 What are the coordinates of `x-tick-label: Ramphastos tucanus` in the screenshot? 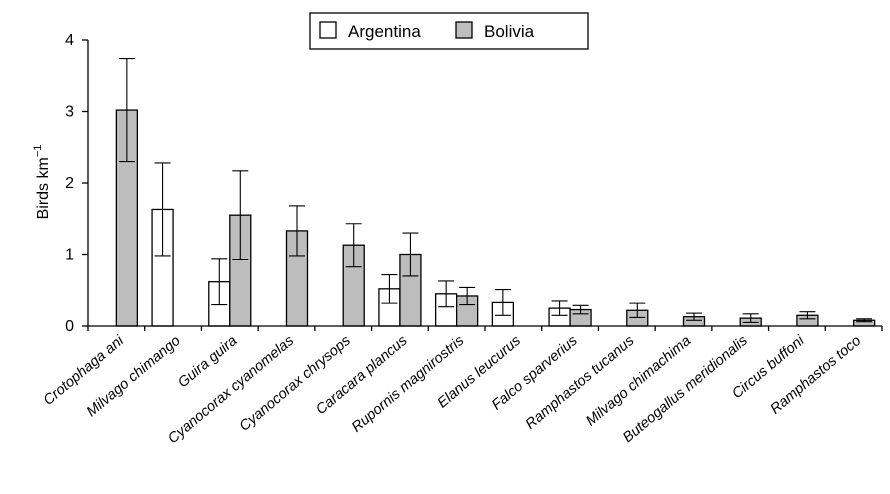 It's located at (580, 383).